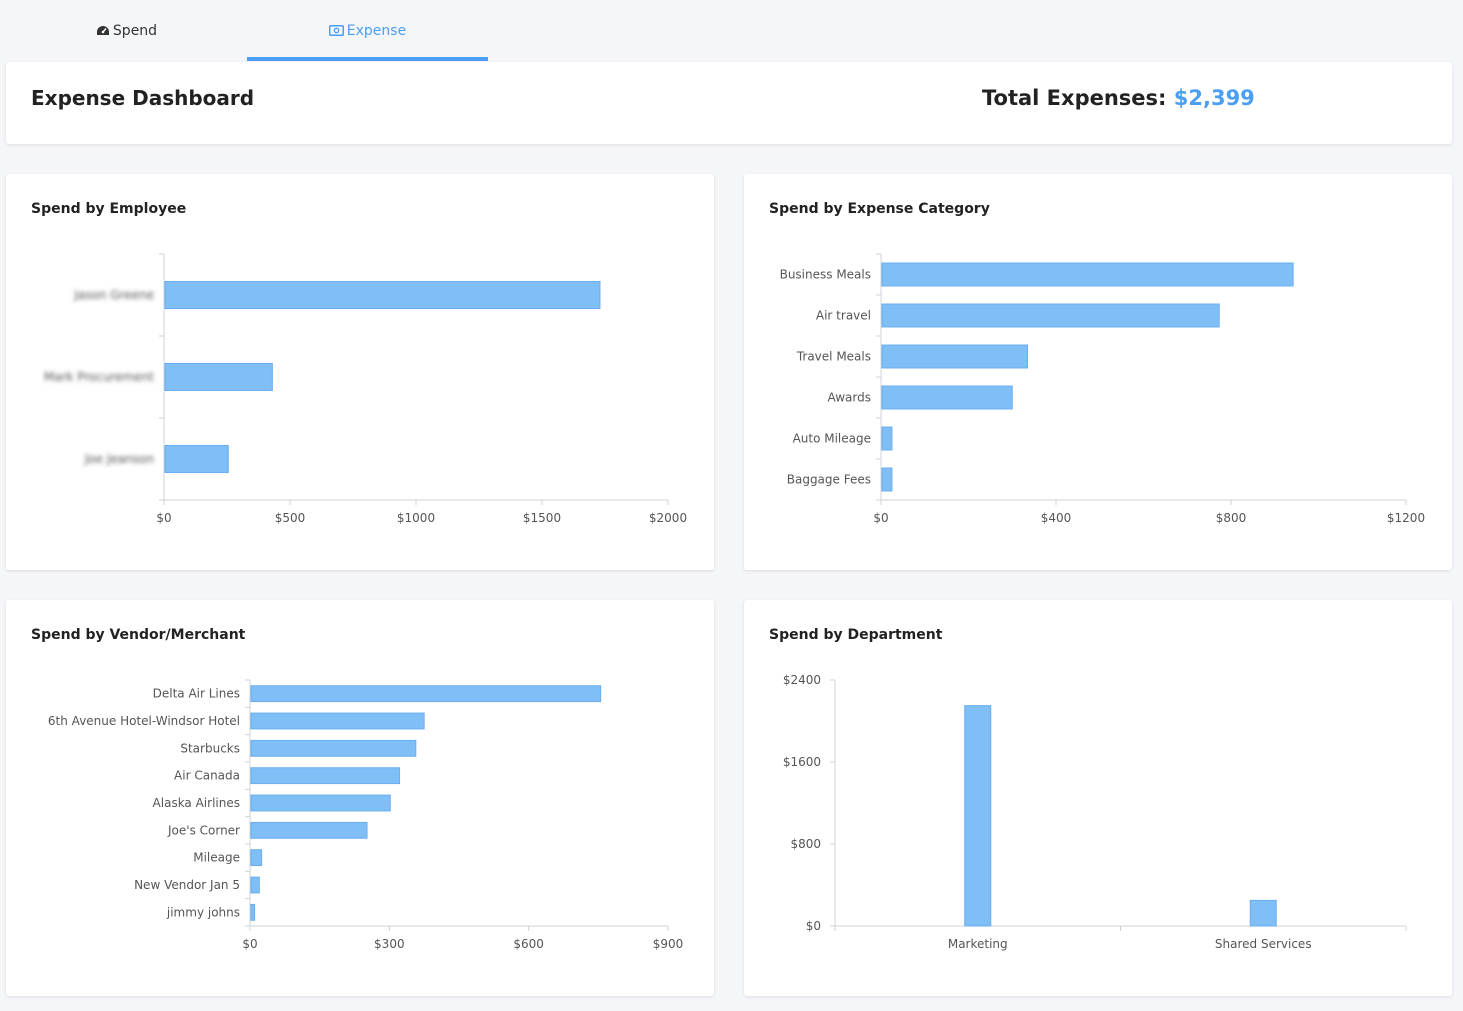 The image size is (1463, 1011). What do you see at coordinates (668, 944) in the screenshot?
I see `x-tick-label: $900` at bounding box center [668, 944].